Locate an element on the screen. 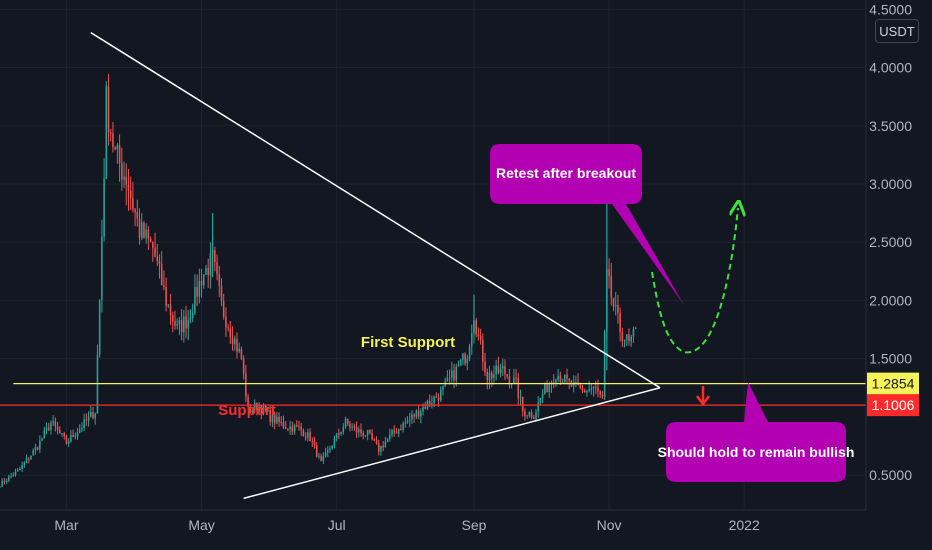 The width and height of the screenshot is (932, 550). time-axis: Mar May Jul Sep Nov 2022 is located at coordinates (407, 525).